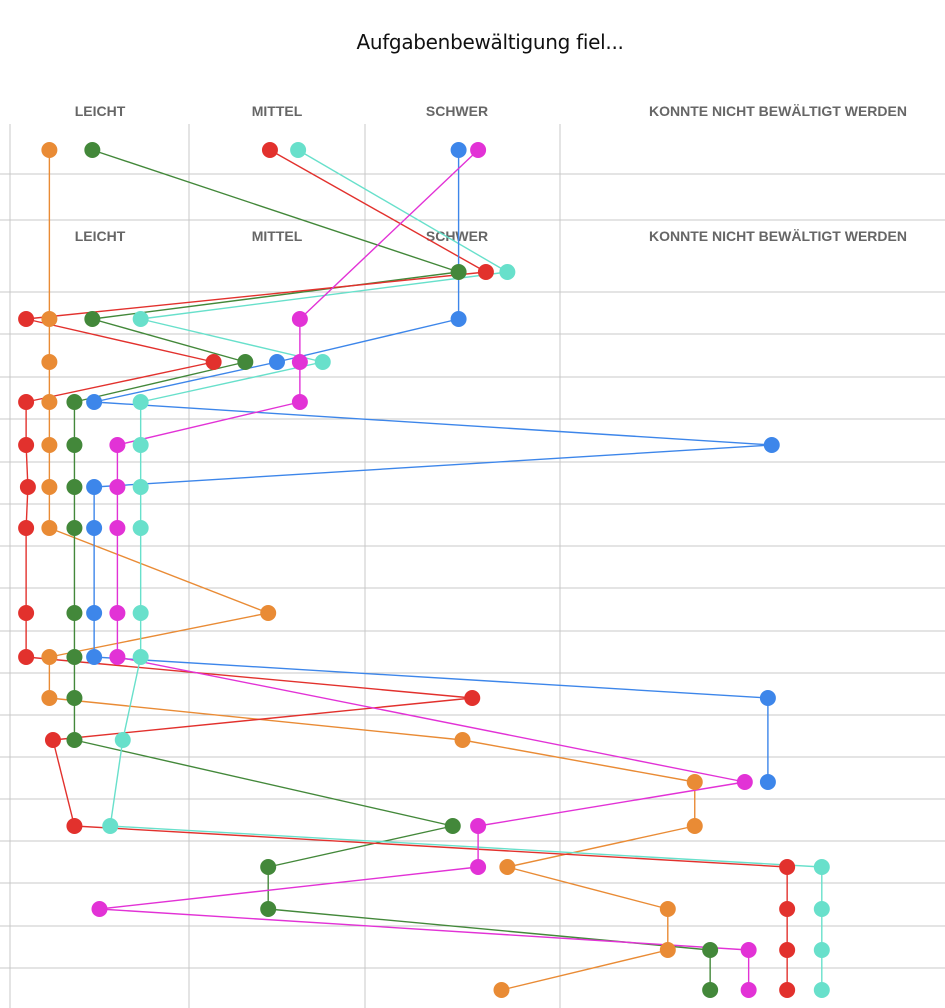 This screenshot has height=1008, width=945. Describe the element at coordinates (778, 111) in the screenshot. I see `category-header: KONNTE NICHT BEWÄLTIGT WERDEN` at that location.